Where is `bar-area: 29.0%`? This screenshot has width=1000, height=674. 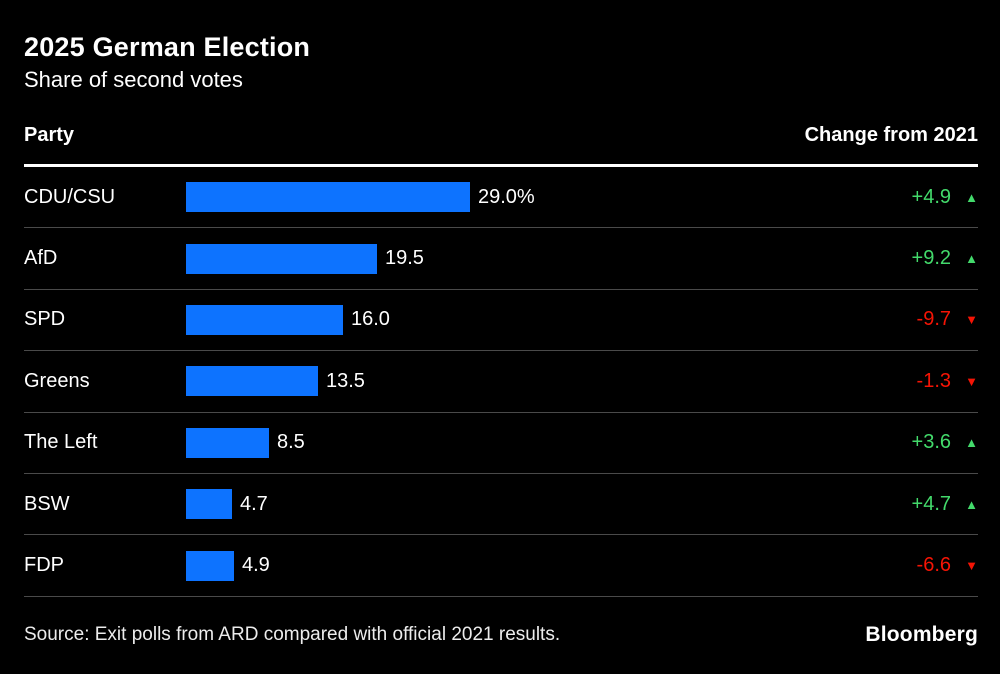 bar-area: 29.0% is located at coordinates (549, 197).